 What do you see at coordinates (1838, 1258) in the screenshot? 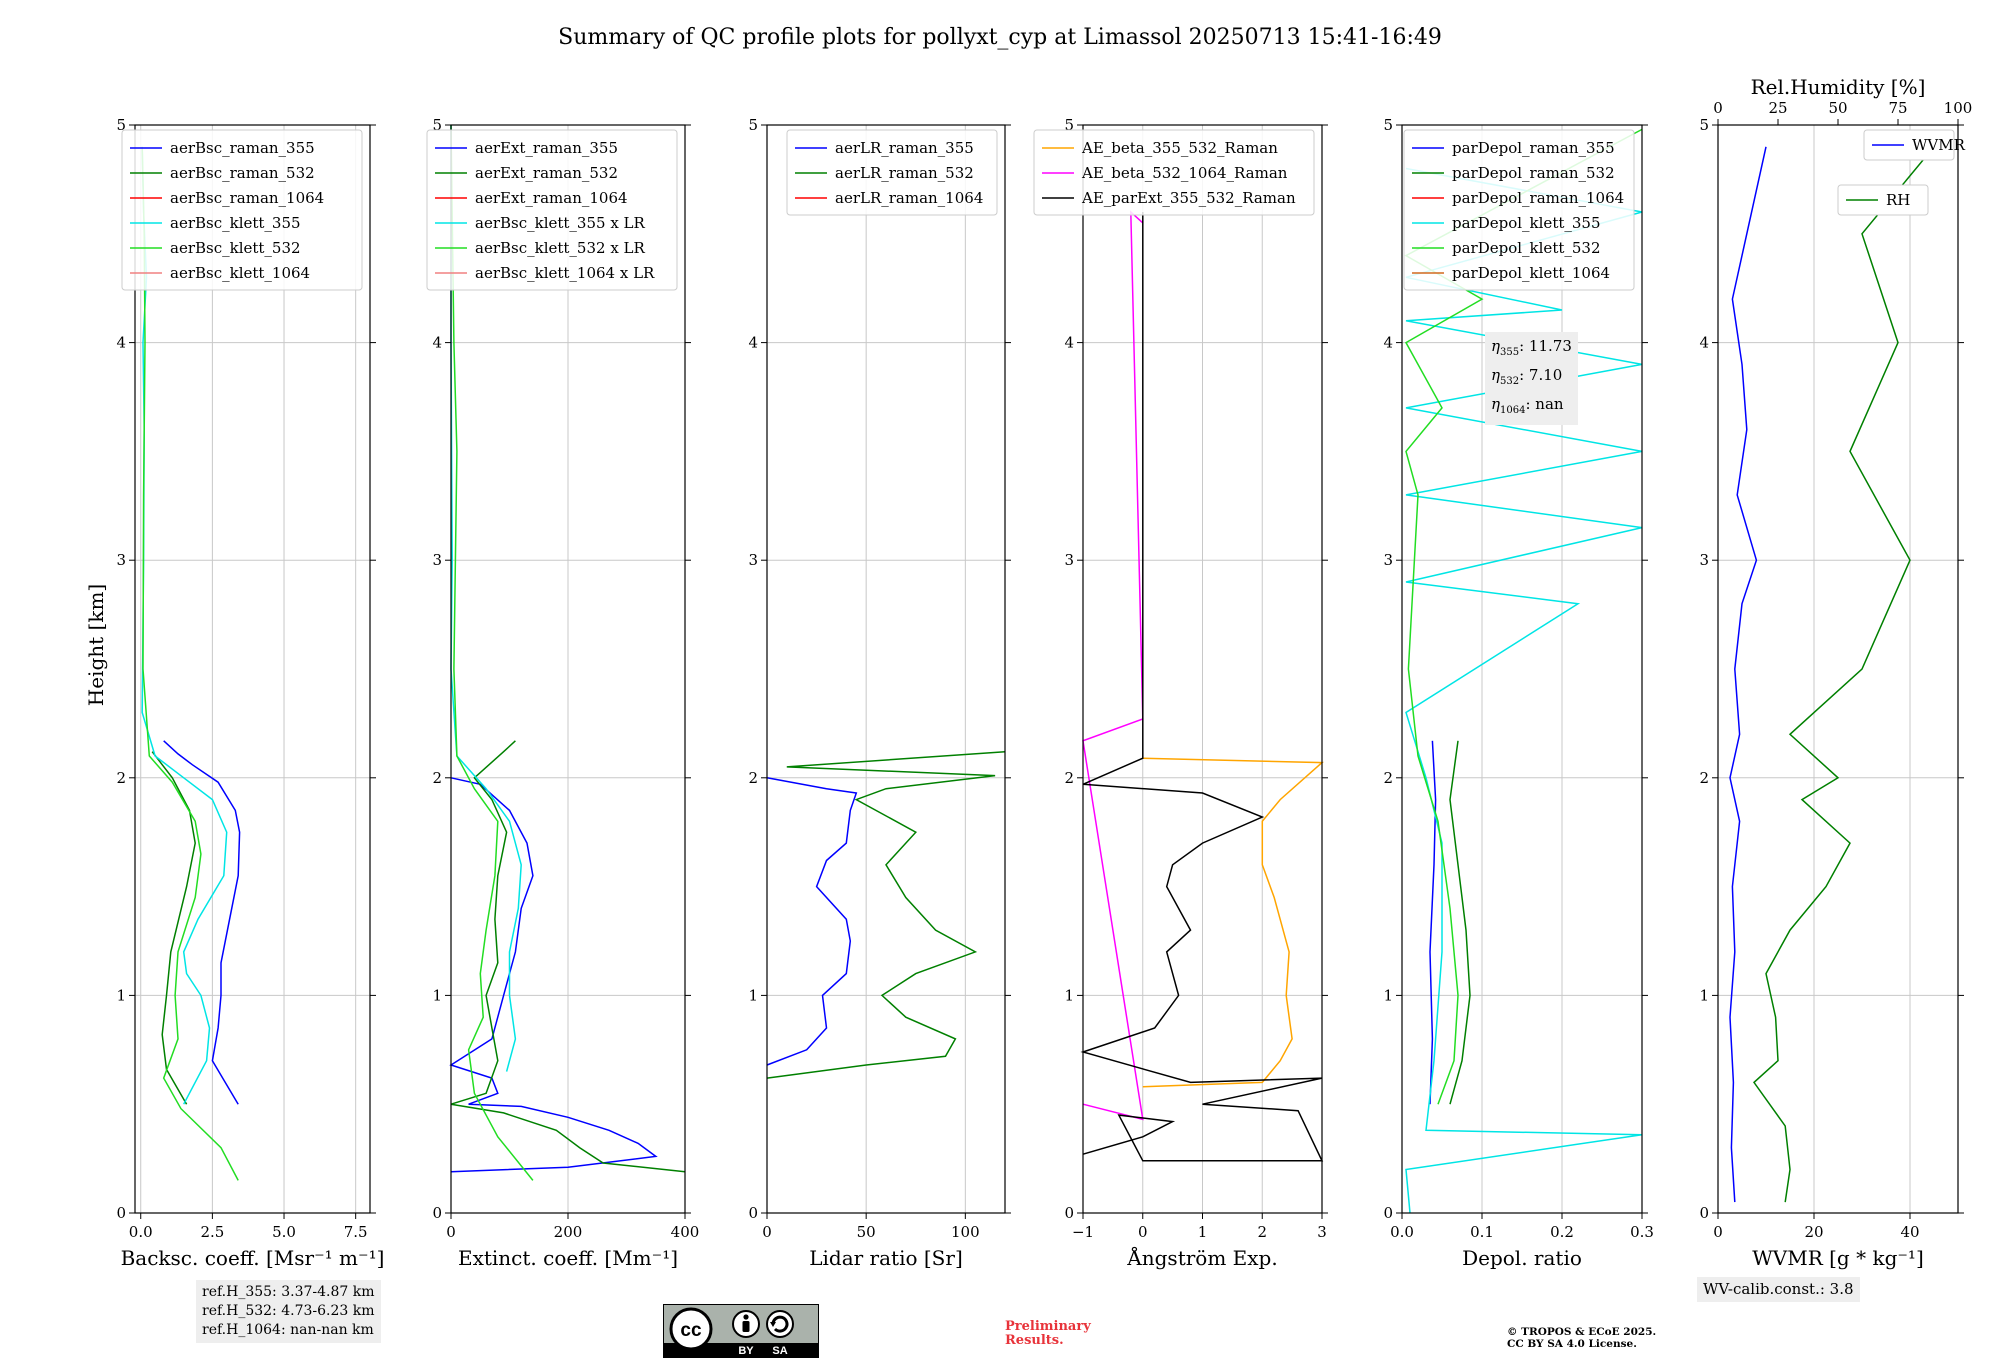
I see `x-axis-label: WVMR [g * kg⁻¹]` at bounding box center [1838, 1258].